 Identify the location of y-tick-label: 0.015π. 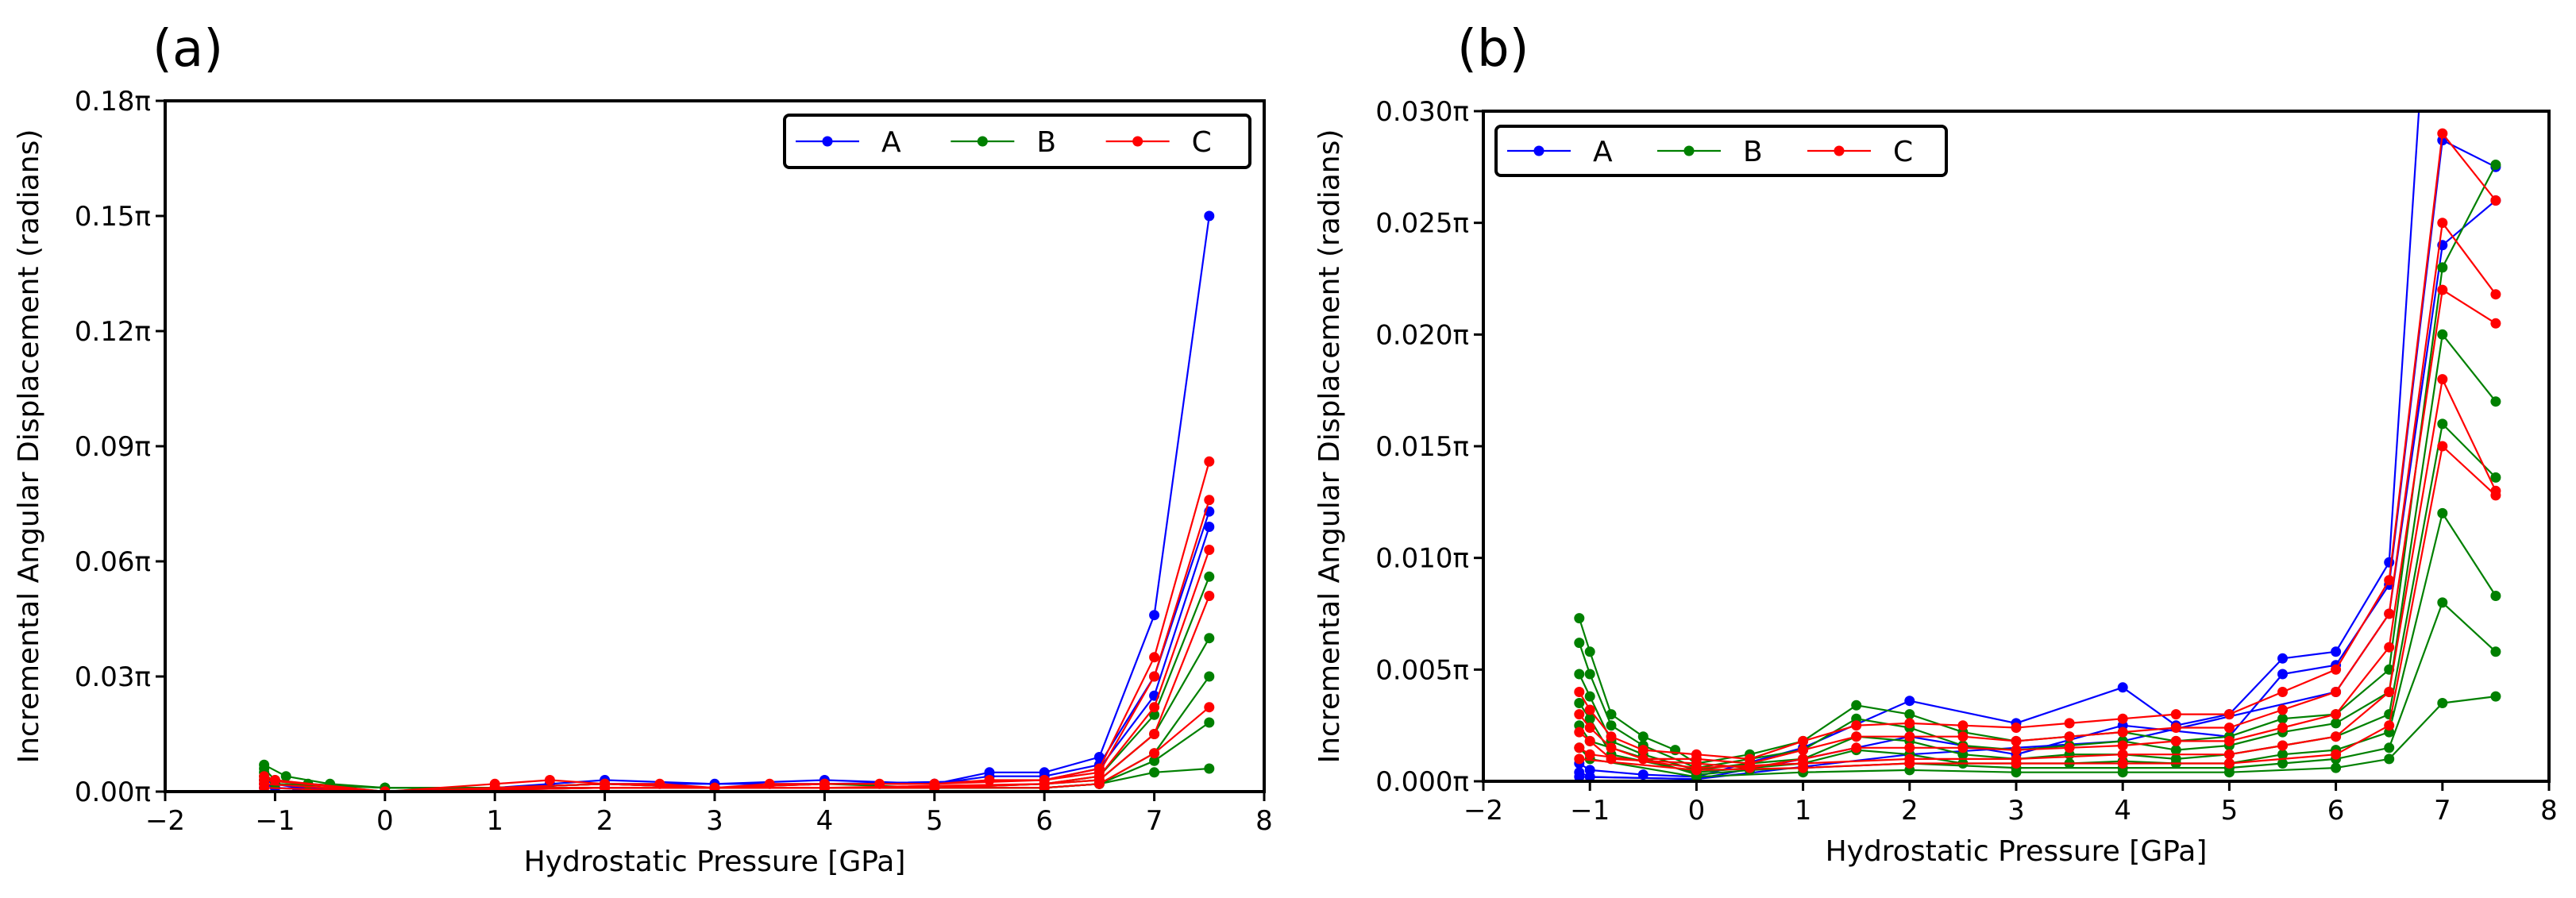
(1422, 447).